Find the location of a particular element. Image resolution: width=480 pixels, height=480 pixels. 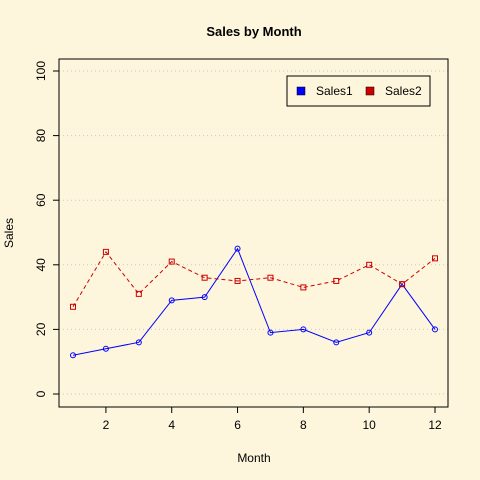

x-tick-label: 4 is located at coordinates (171, 425).